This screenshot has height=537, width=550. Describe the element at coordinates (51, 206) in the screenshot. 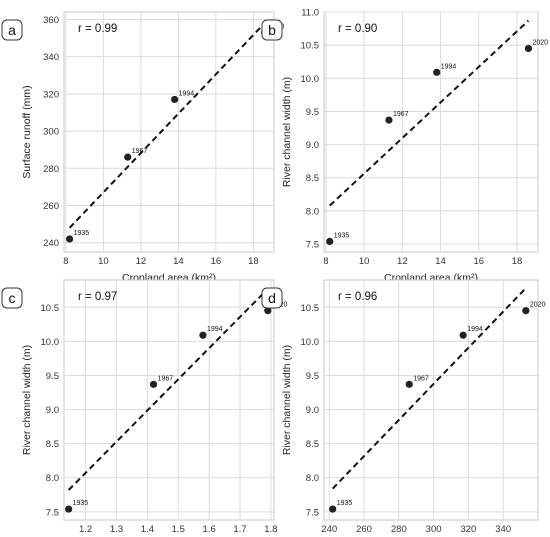

I see `y-tick-label: 260` at that location.